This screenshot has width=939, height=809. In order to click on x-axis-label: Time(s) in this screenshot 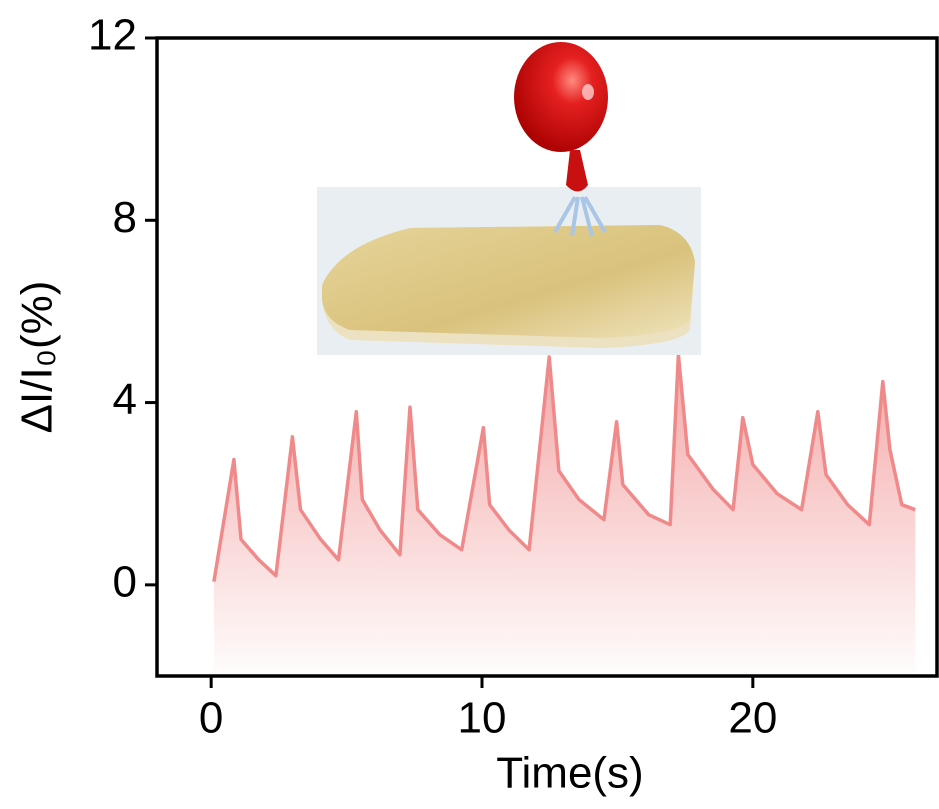, I will do `click(569, 773)`.